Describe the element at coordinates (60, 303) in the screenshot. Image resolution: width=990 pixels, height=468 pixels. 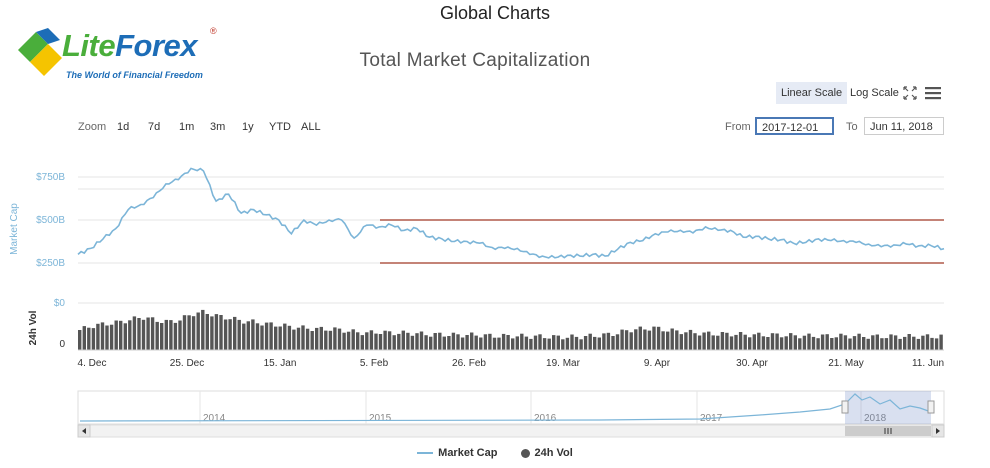
I see `volume-tick-label-top: $0` at that location.